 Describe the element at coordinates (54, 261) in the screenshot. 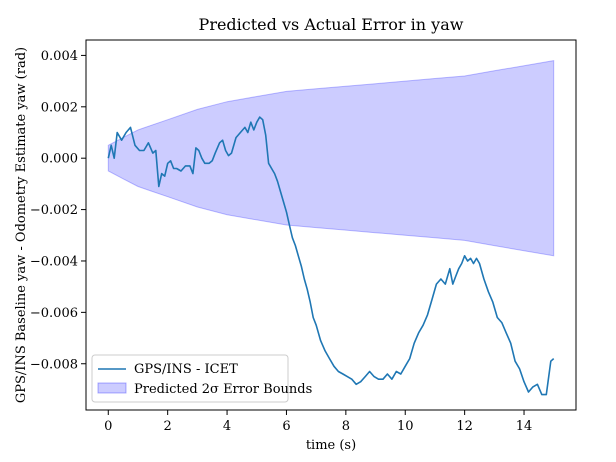

I see `y-tick-label: −0.004` at that location.